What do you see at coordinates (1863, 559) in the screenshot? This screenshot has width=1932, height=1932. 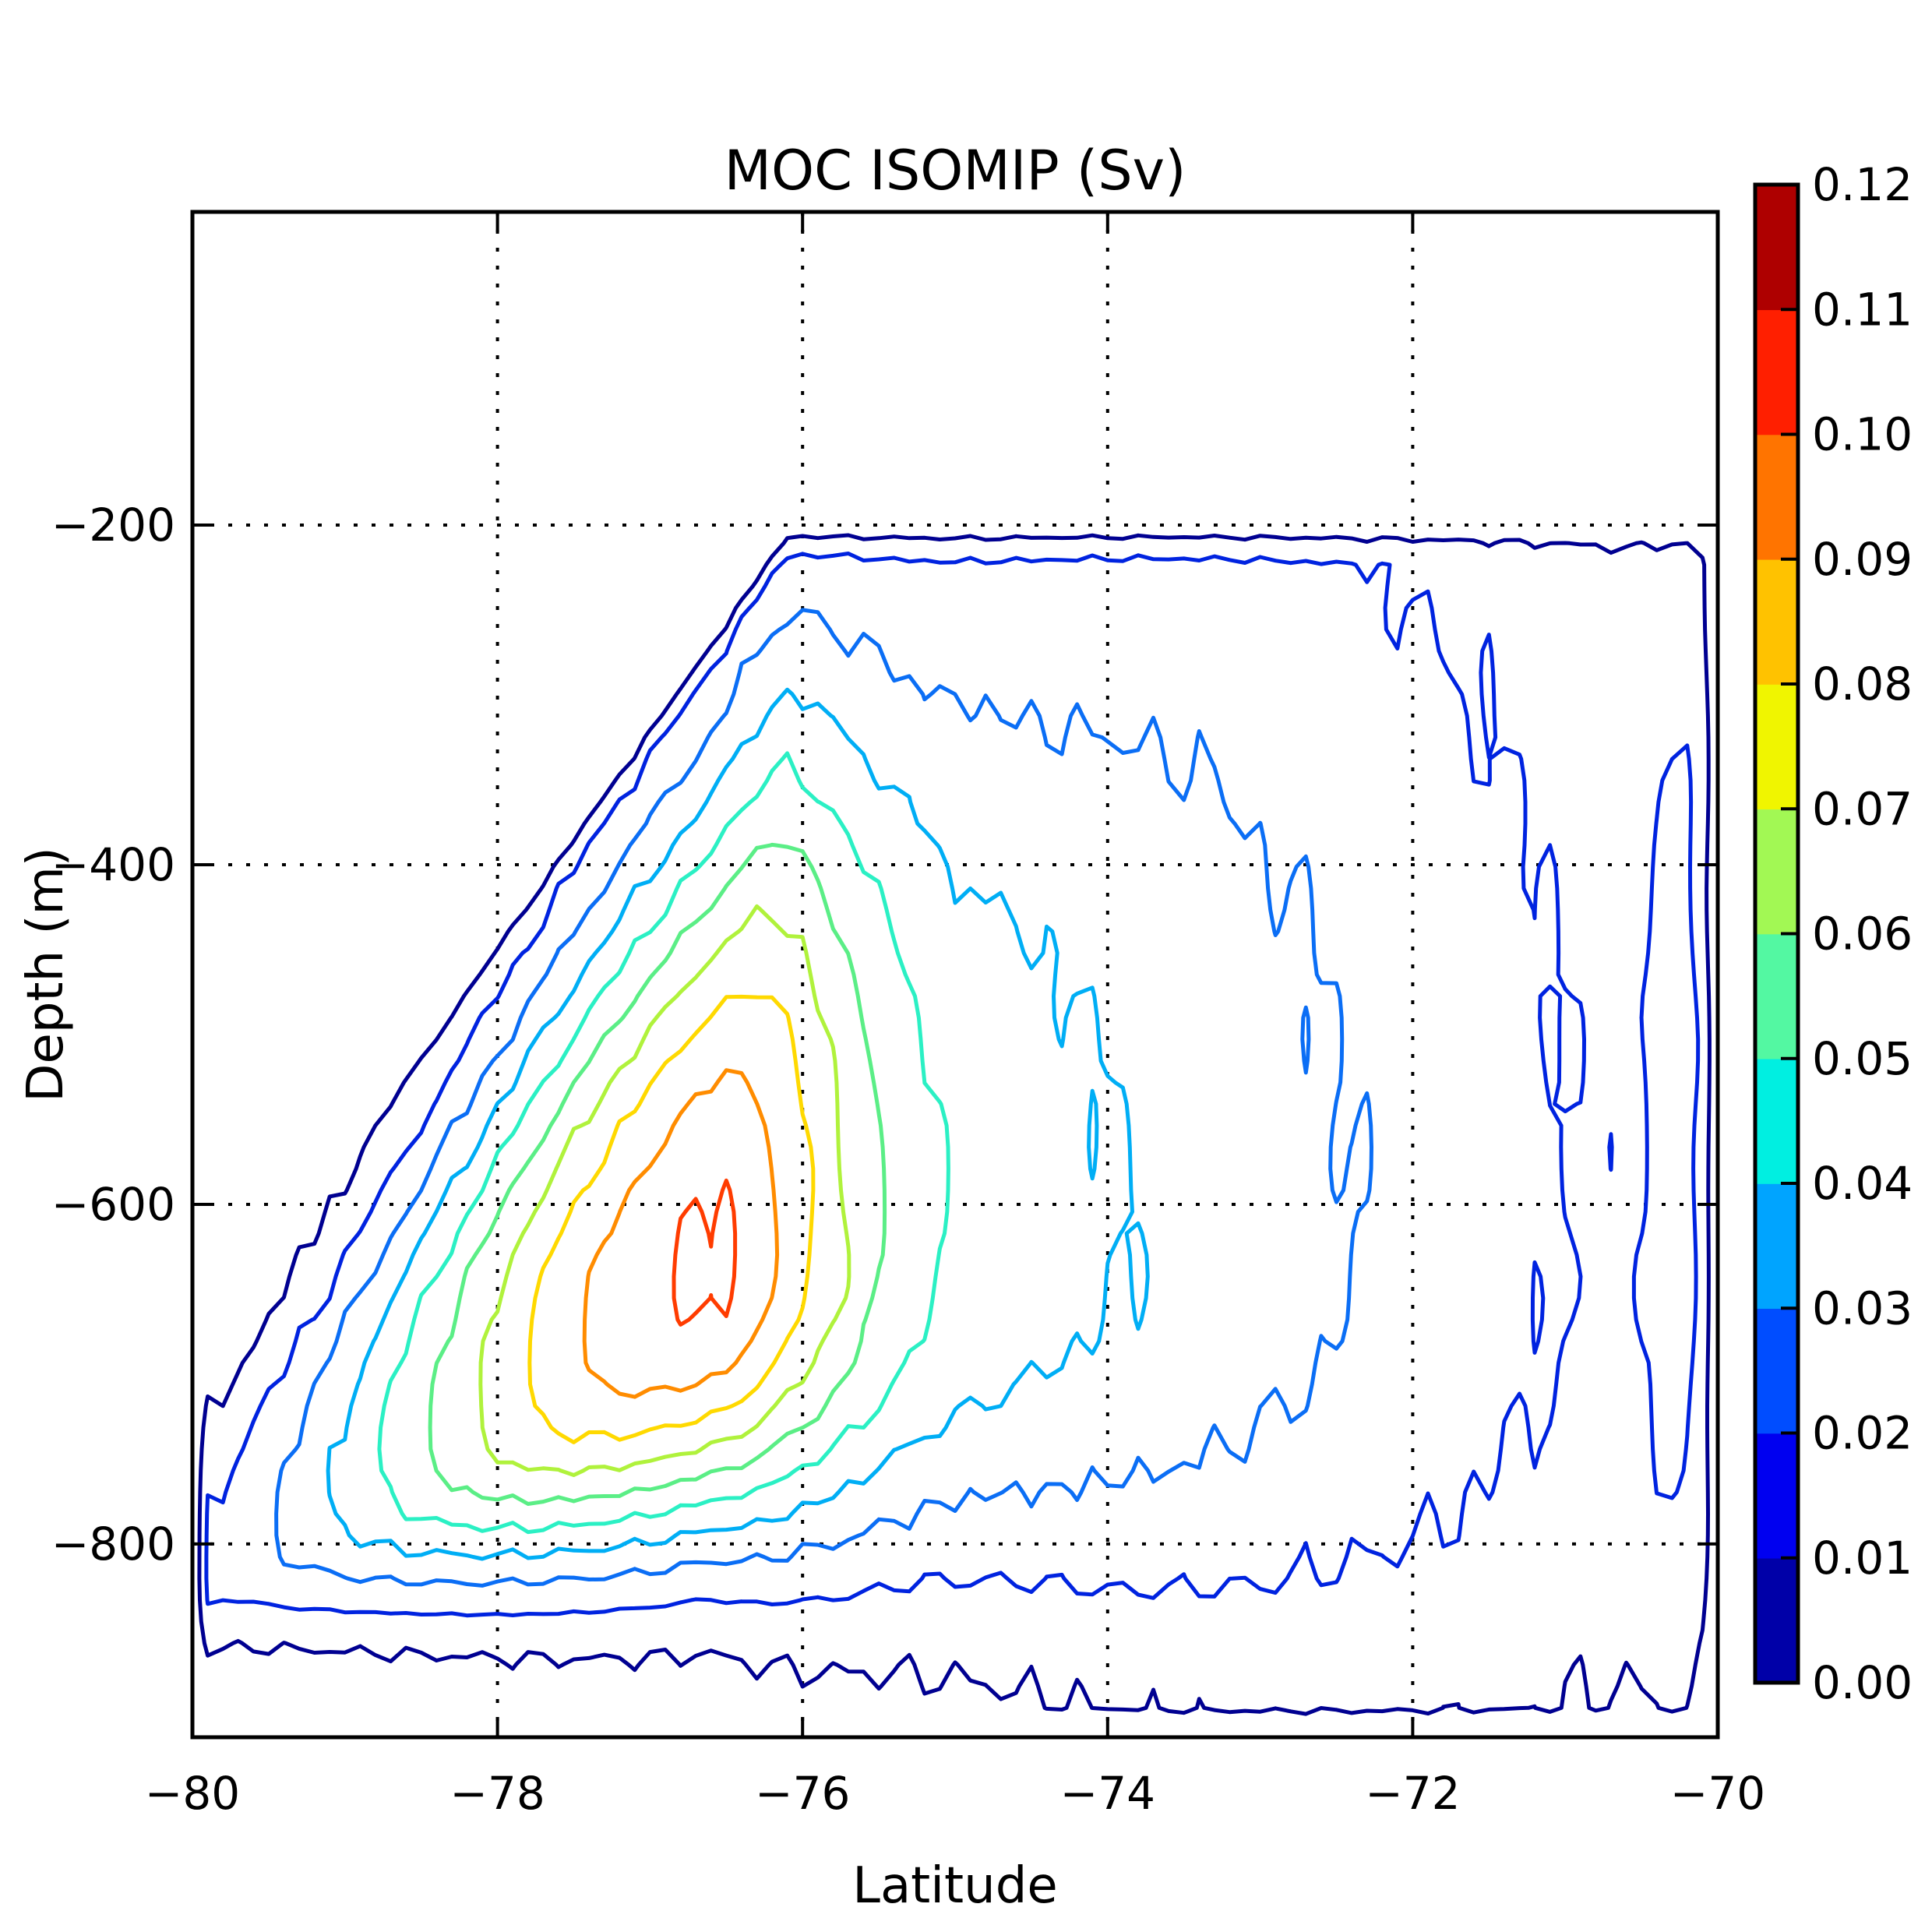 I see `colorbar-tick-label: 0.09` at bounding box center [1863, 559].